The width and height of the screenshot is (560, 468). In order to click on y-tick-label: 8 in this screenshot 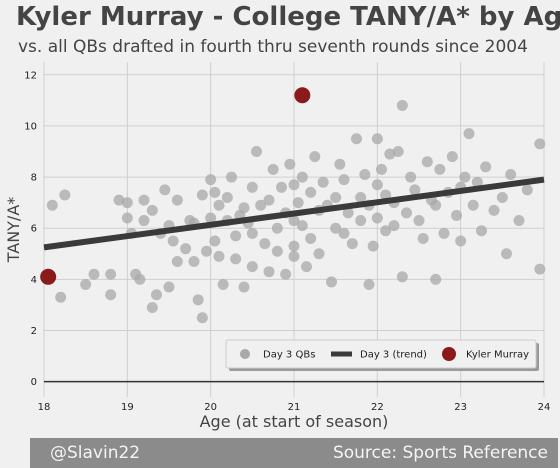, I will do `click(34, 178)`.